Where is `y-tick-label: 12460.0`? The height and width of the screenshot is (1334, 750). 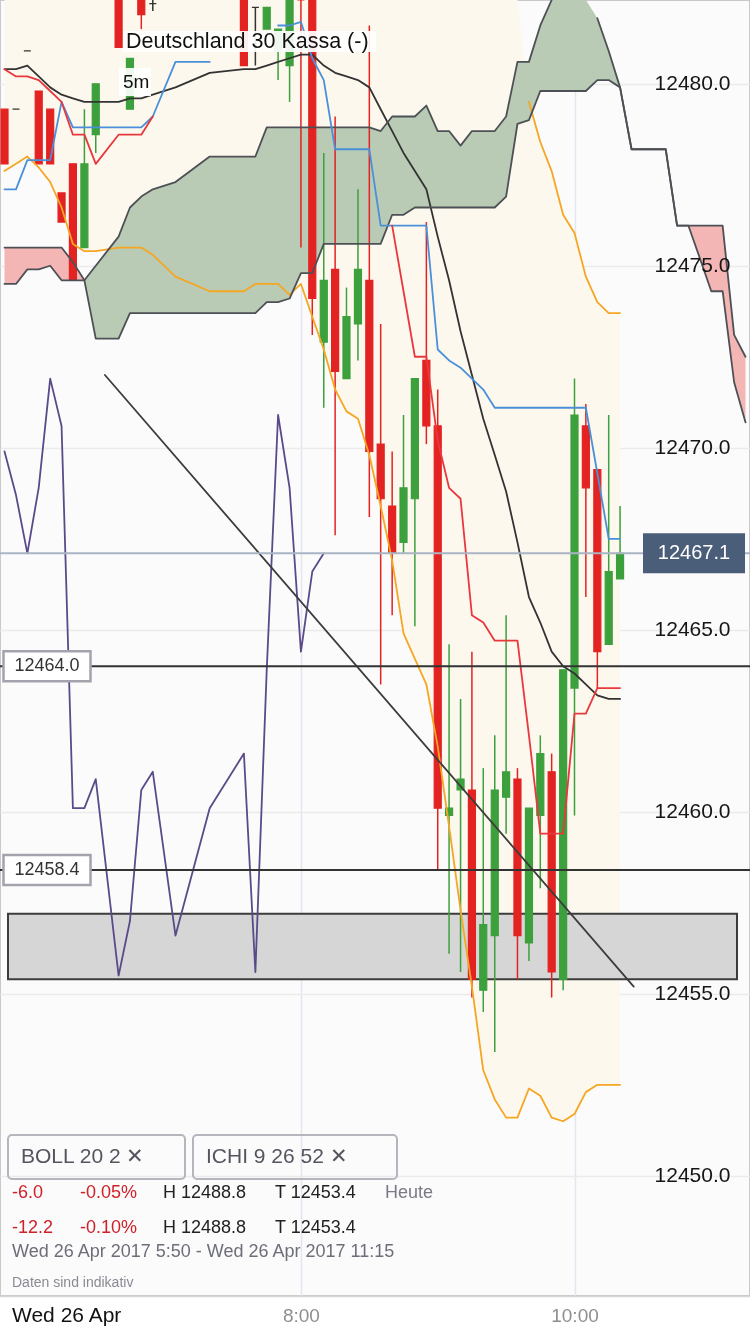 y-tick-label: 12460.0 is located at coordinates (692, 811).